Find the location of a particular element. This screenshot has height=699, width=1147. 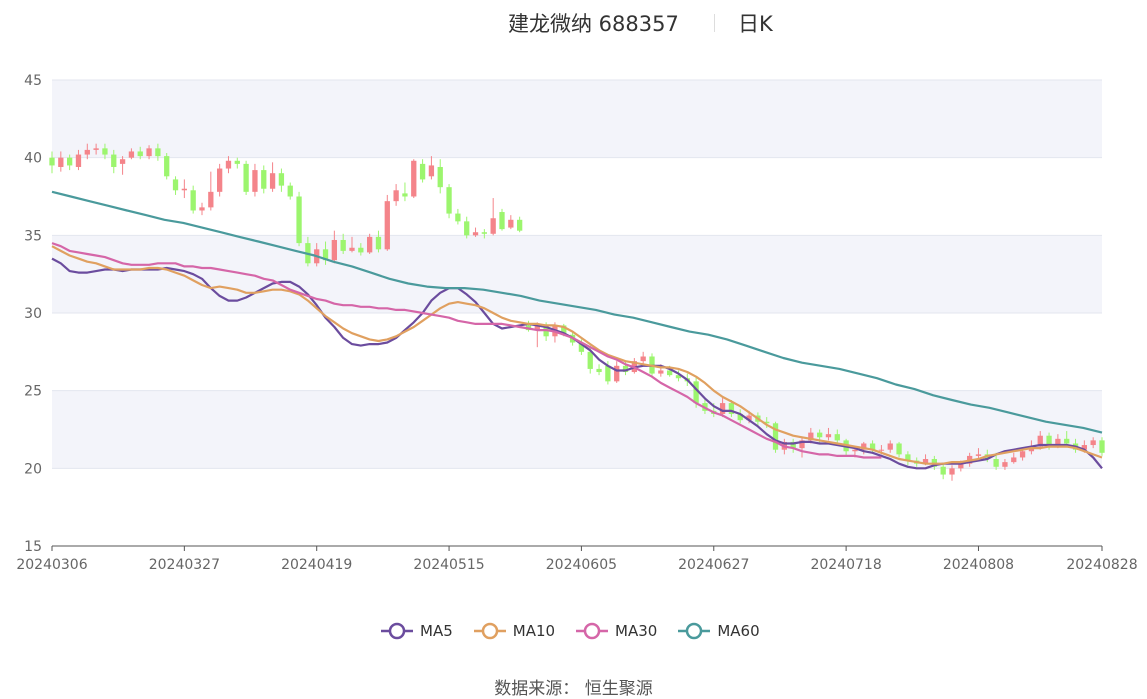

x-tick-label: 20240828 is located at coordinates (1101, 565).